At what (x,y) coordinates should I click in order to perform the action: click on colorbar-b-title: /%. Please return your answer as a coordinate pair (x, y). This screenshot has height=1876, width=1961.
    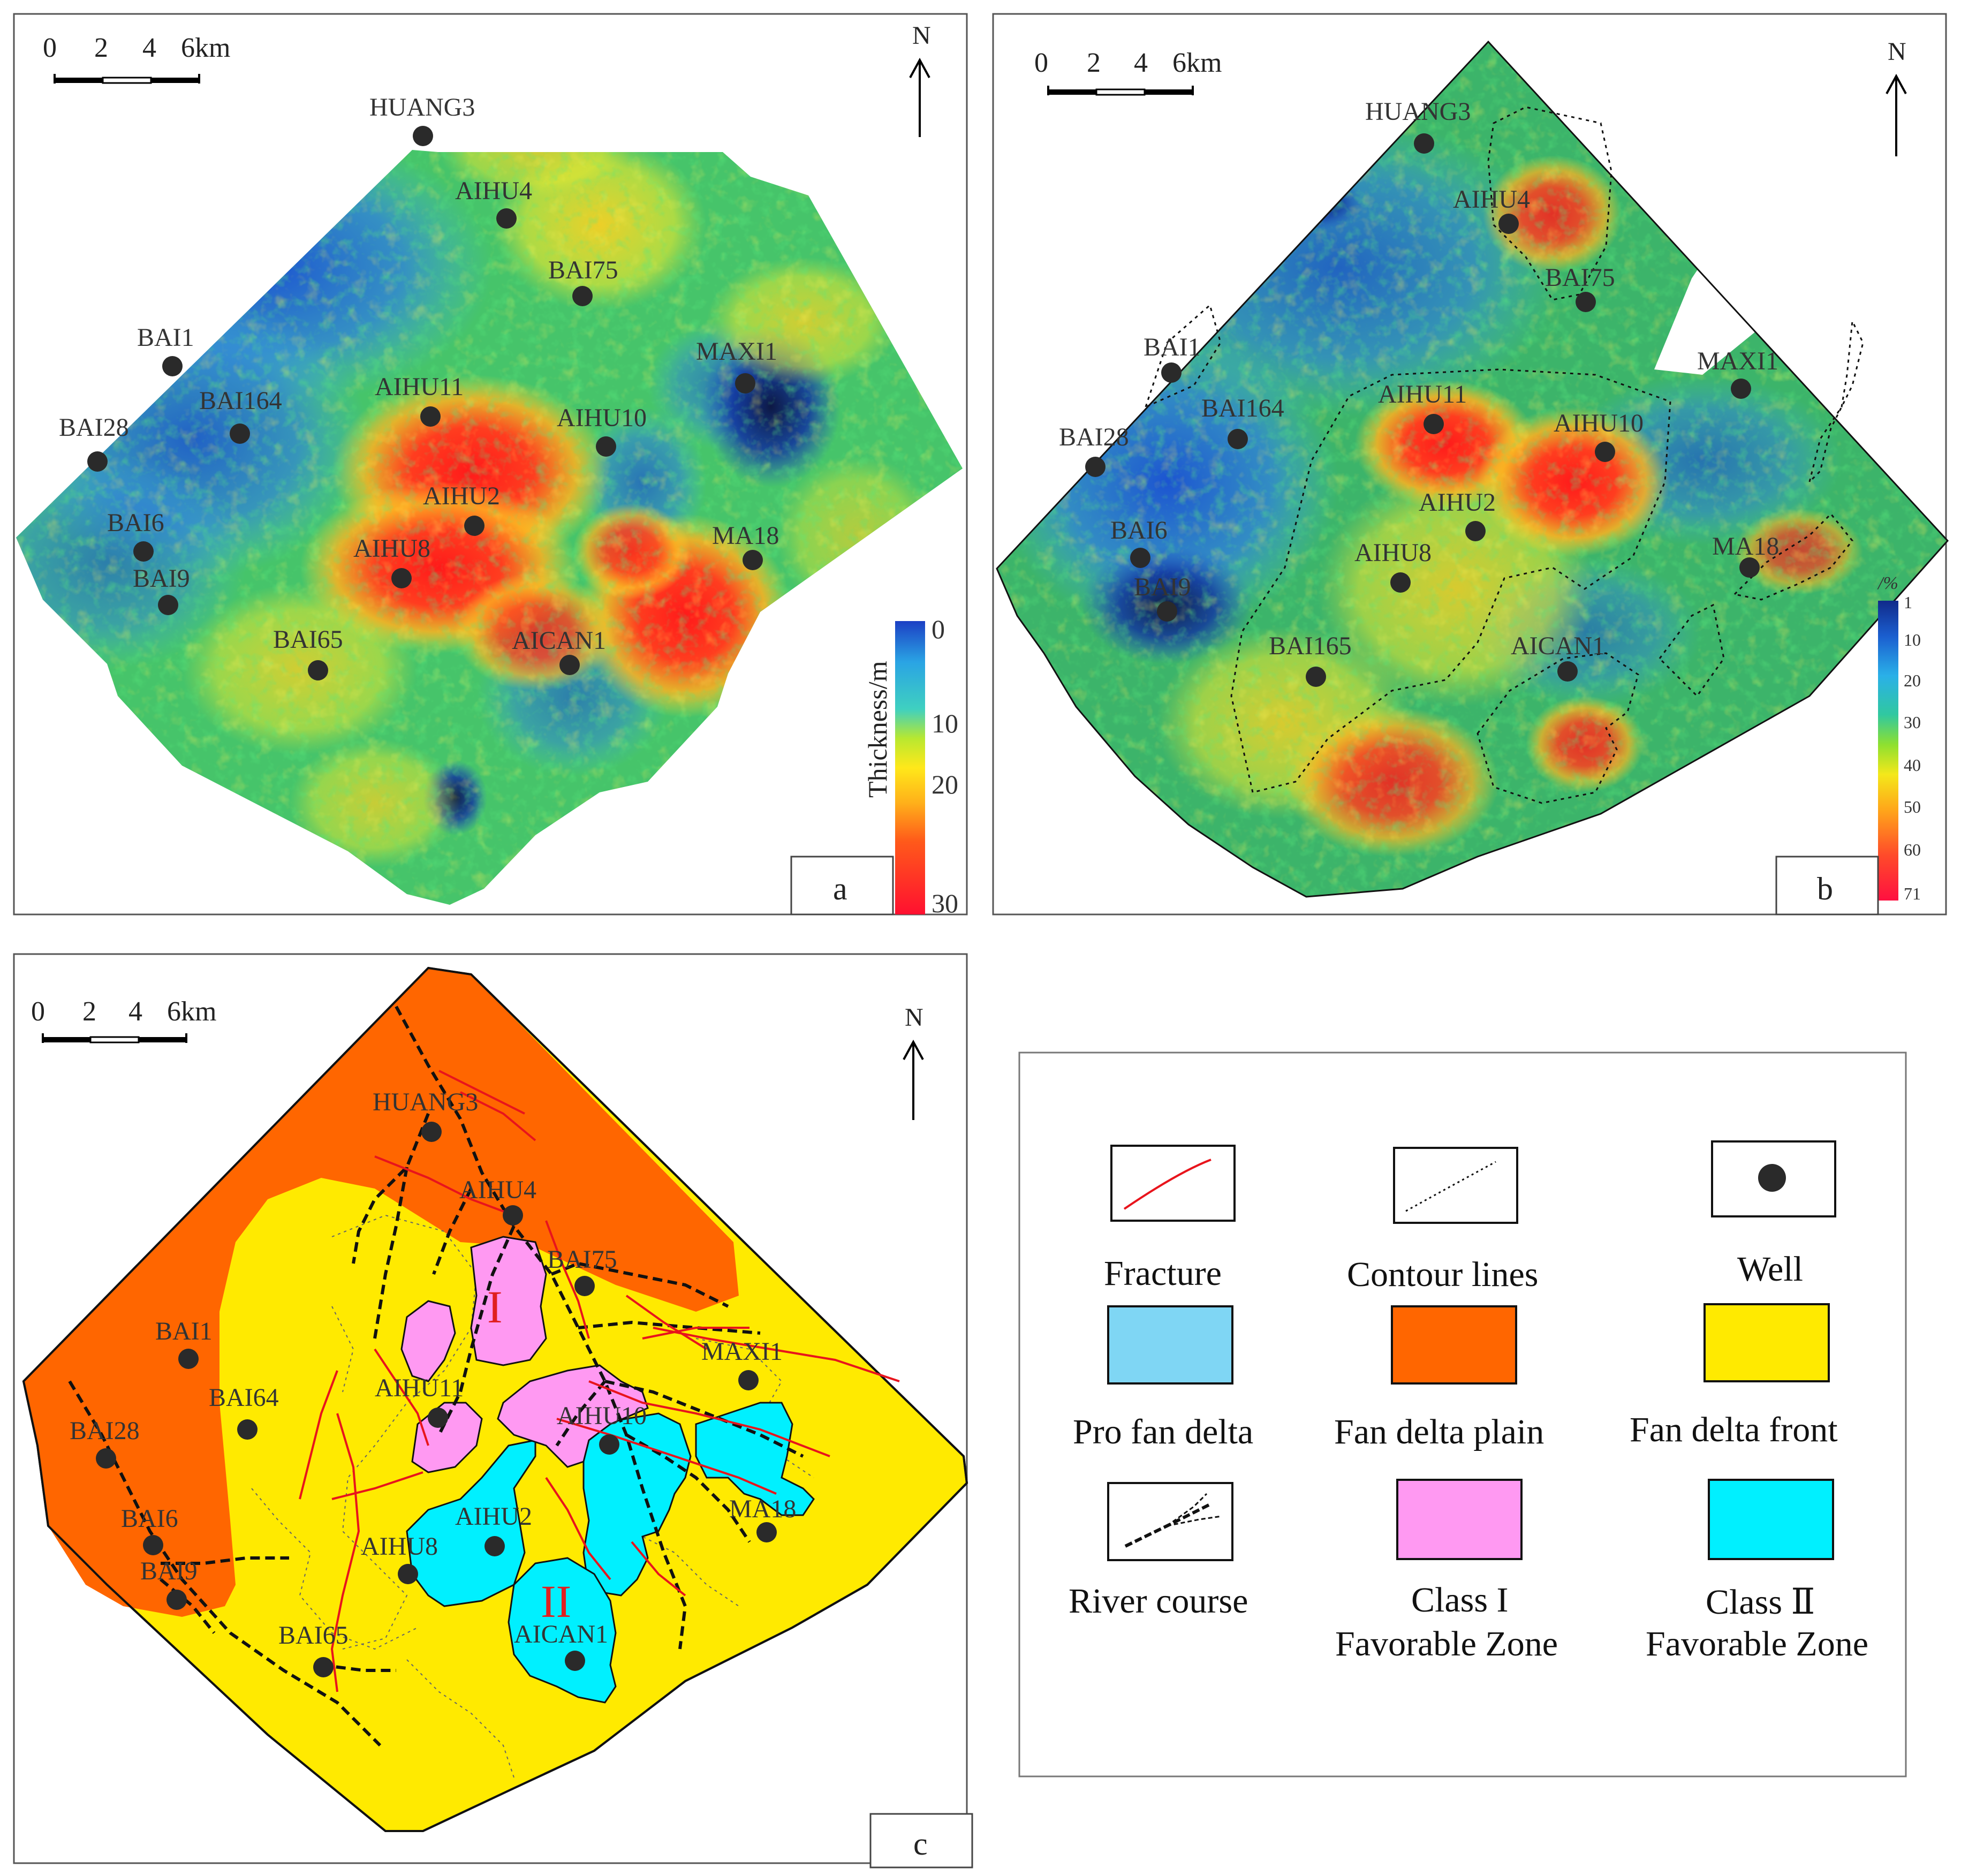
    Looking at the image, I should click on (1887, 583).